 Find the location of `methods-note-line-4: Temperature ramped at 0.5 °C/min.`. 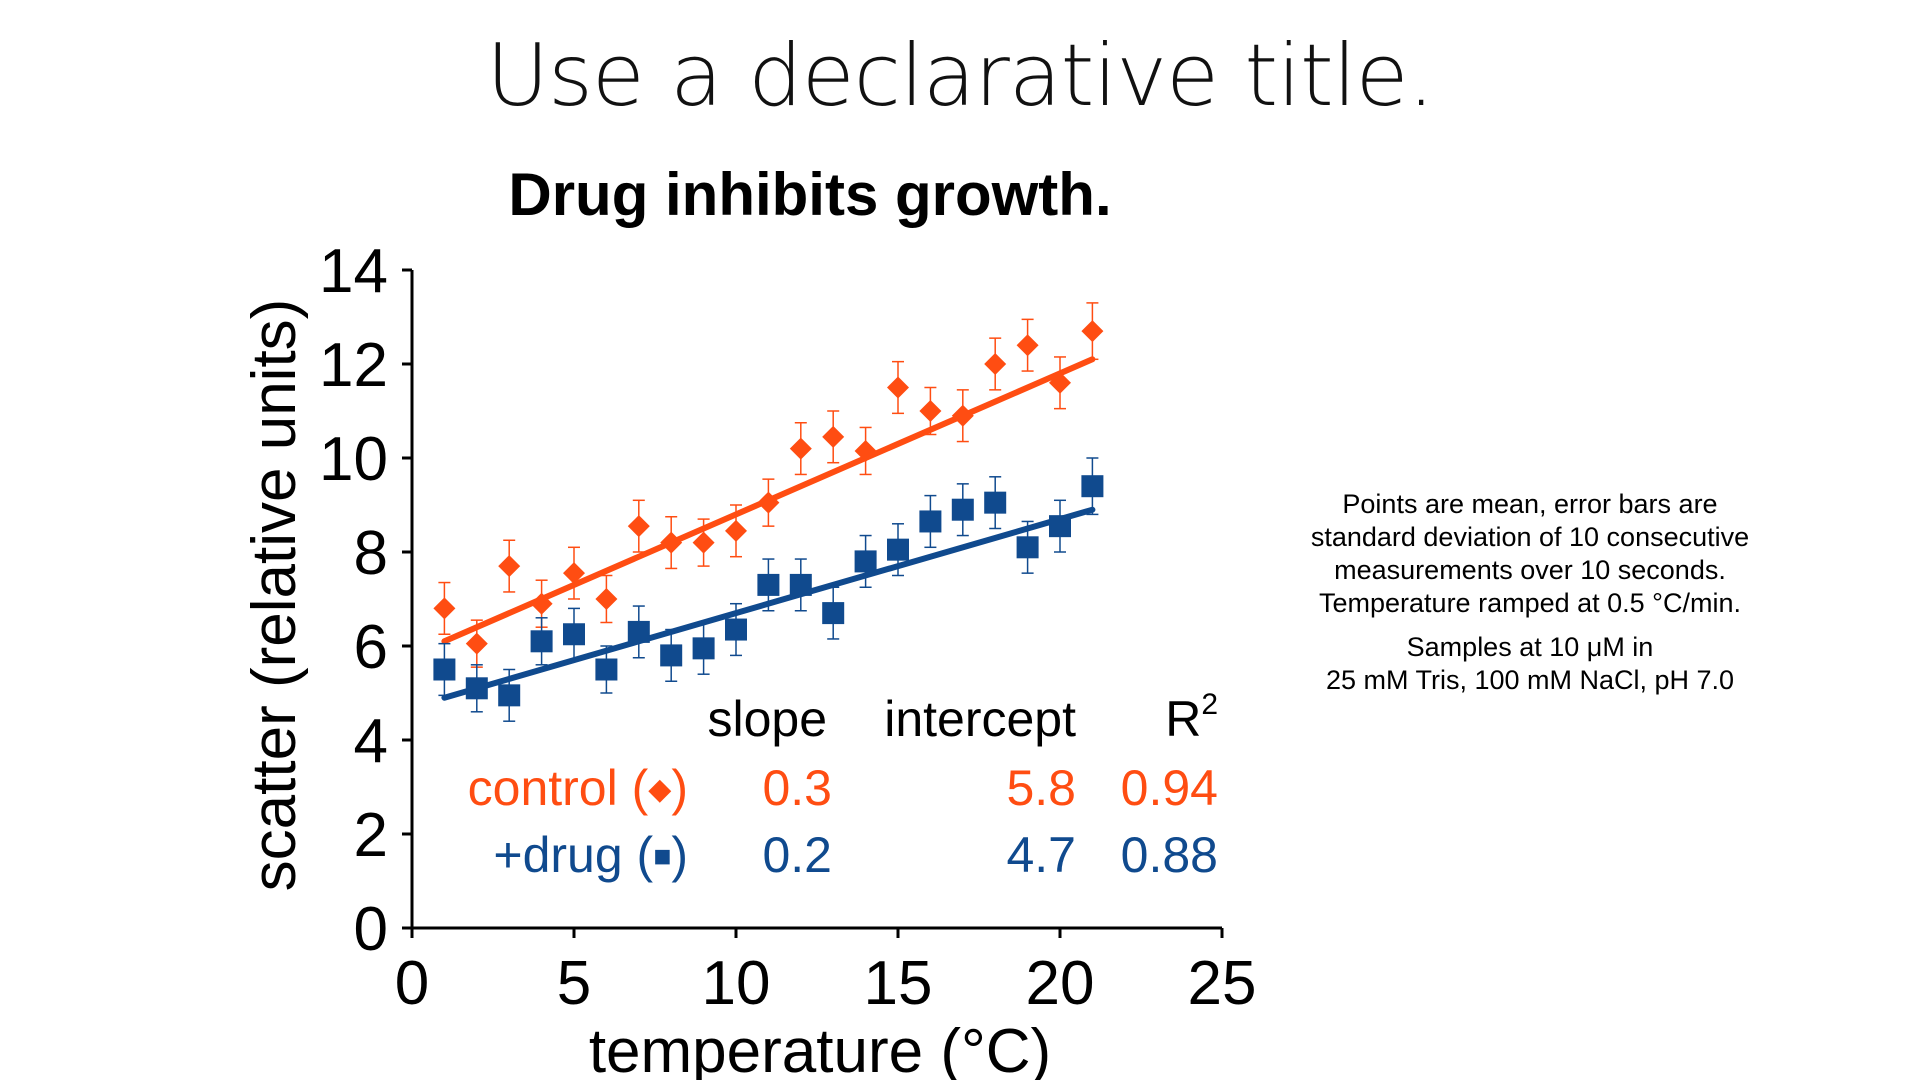

methods-note-line-4: Temperature ramped at 0.5 °C/min. is located at coordinates (1530, 603).